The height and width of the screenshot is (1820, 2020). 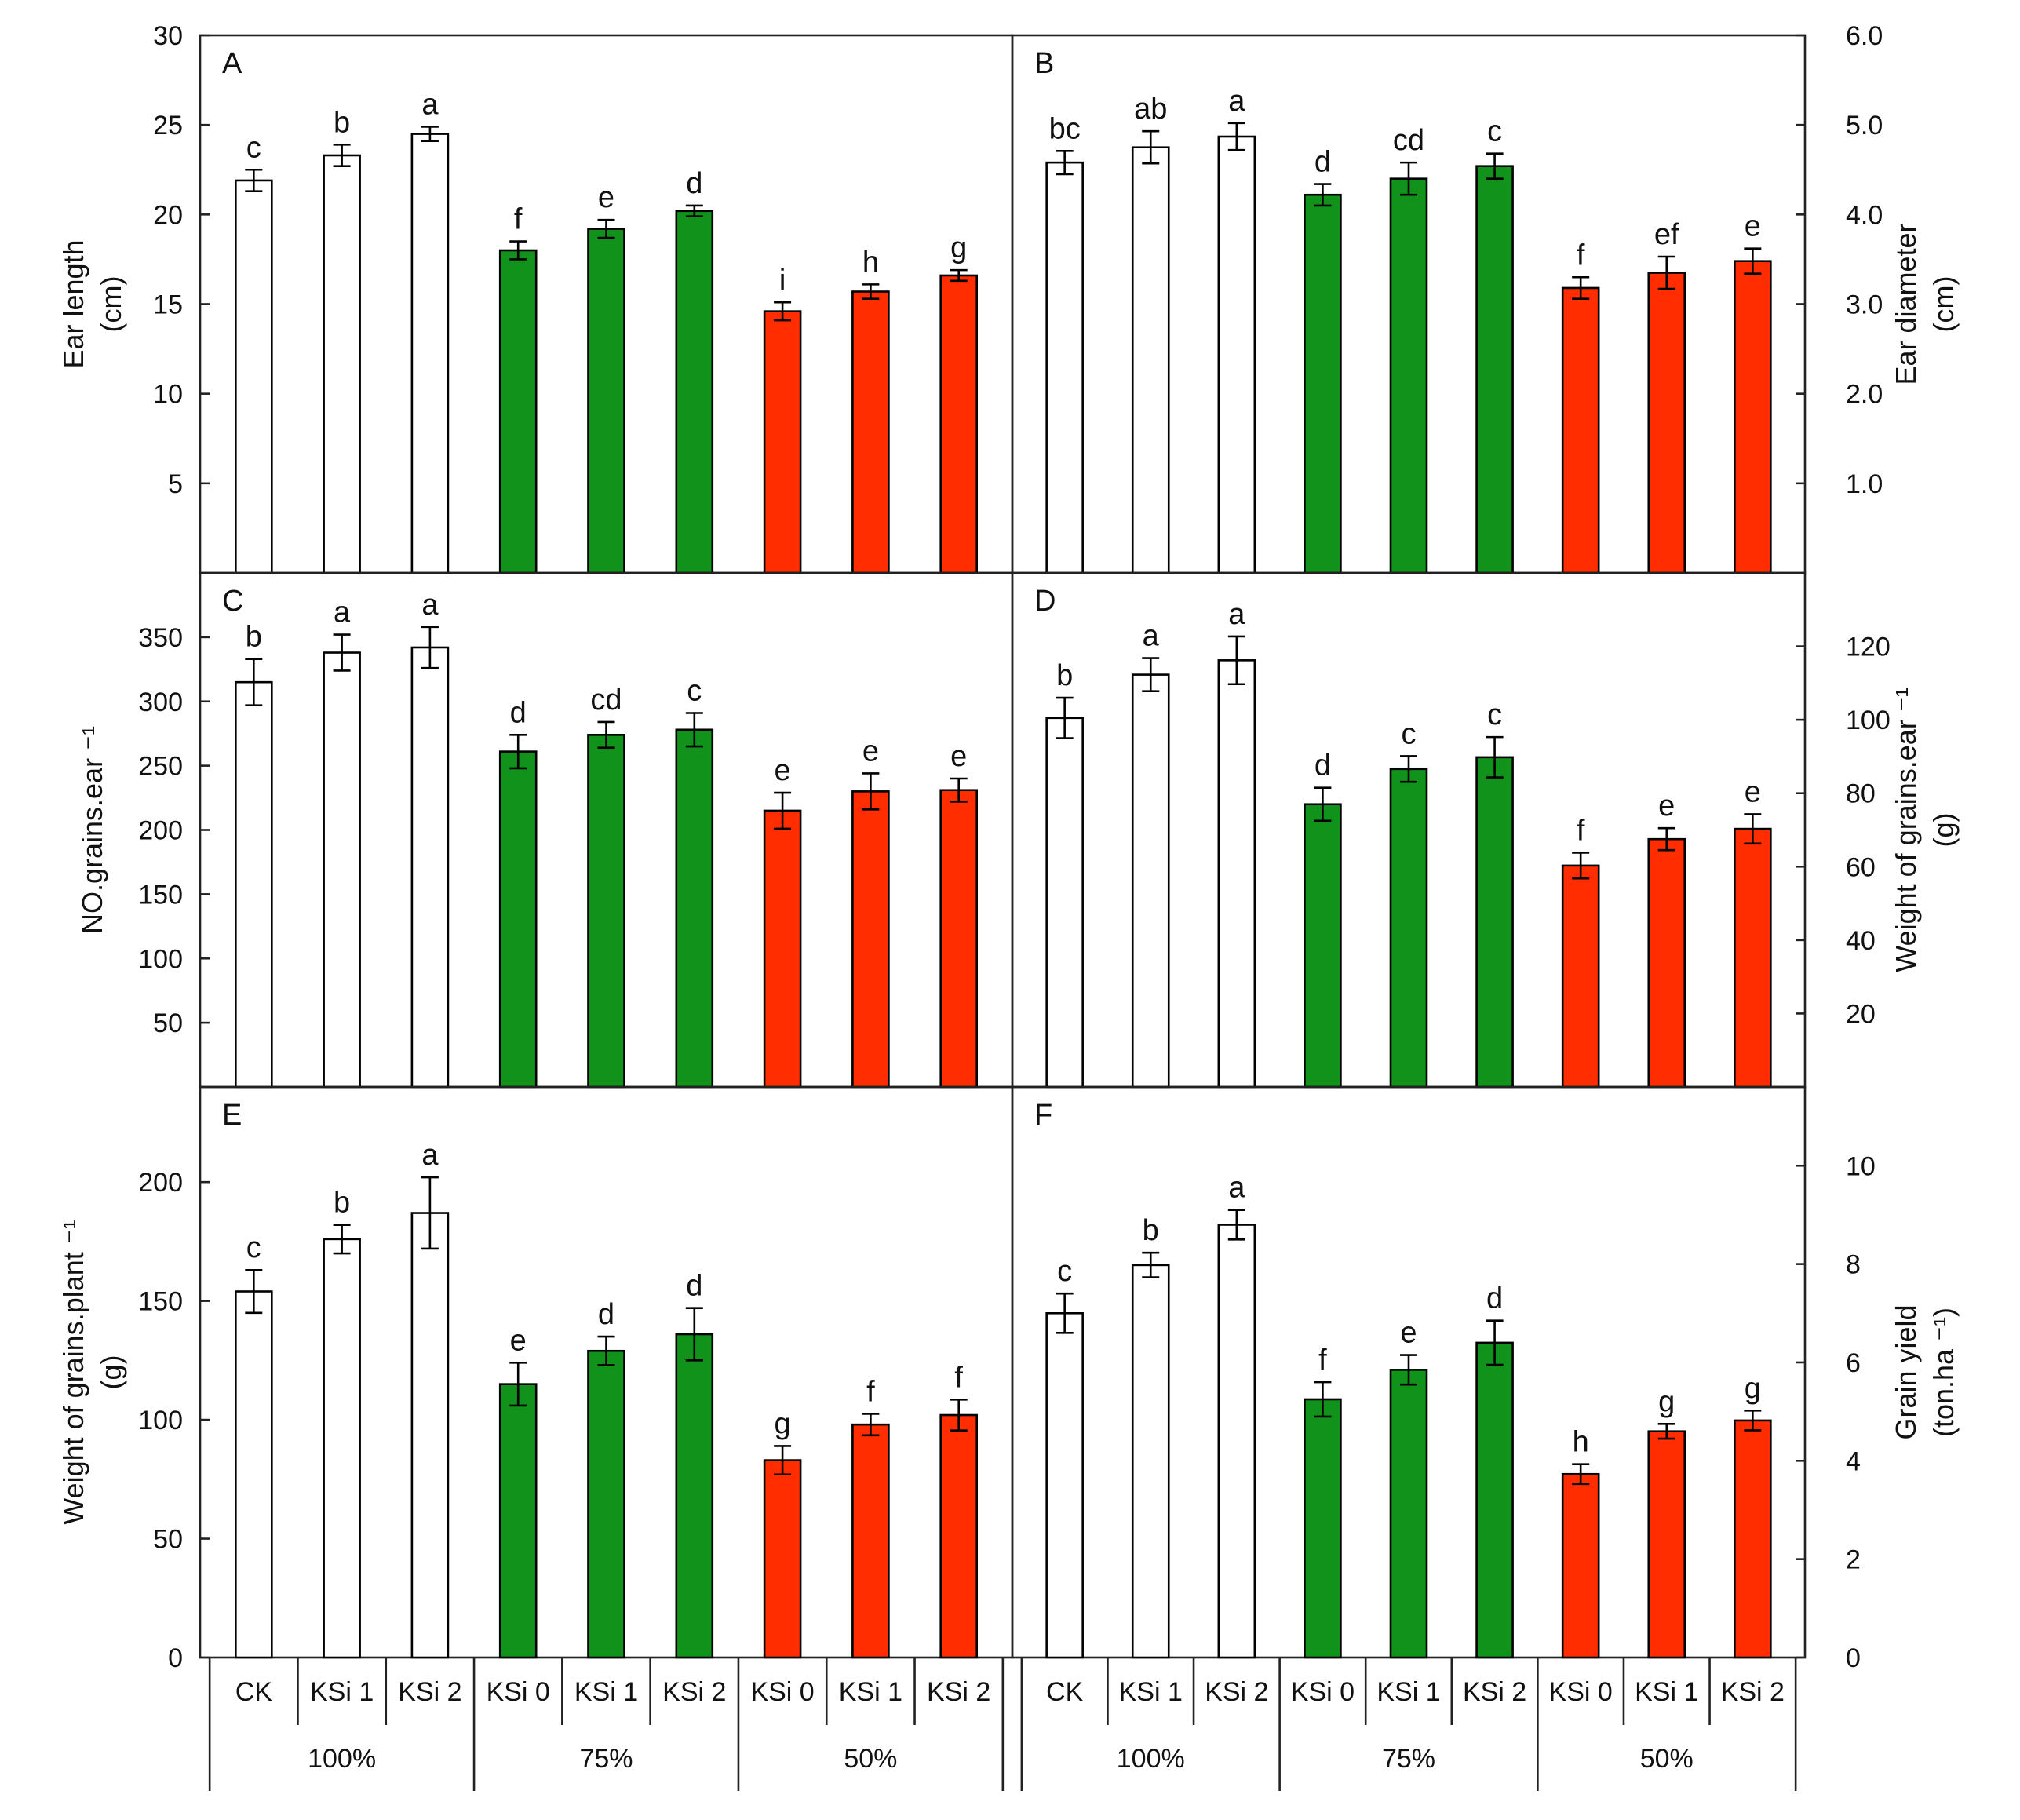 What do you see at coordinates (1853, 1265) in the screenshot?
I see `y-tick-label: 8` at bounding box center [1853, 1265].